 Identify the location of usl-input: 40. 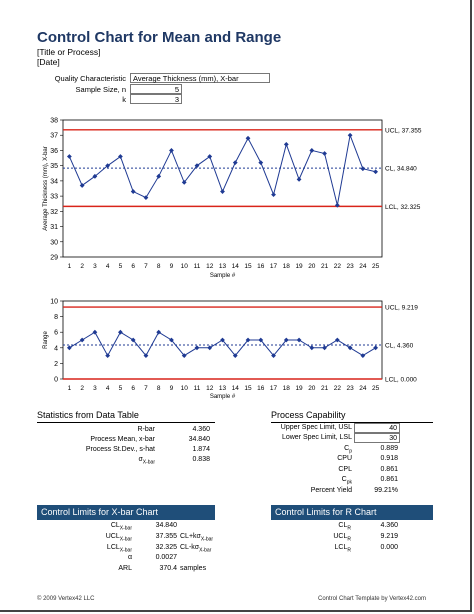
(377, 428).